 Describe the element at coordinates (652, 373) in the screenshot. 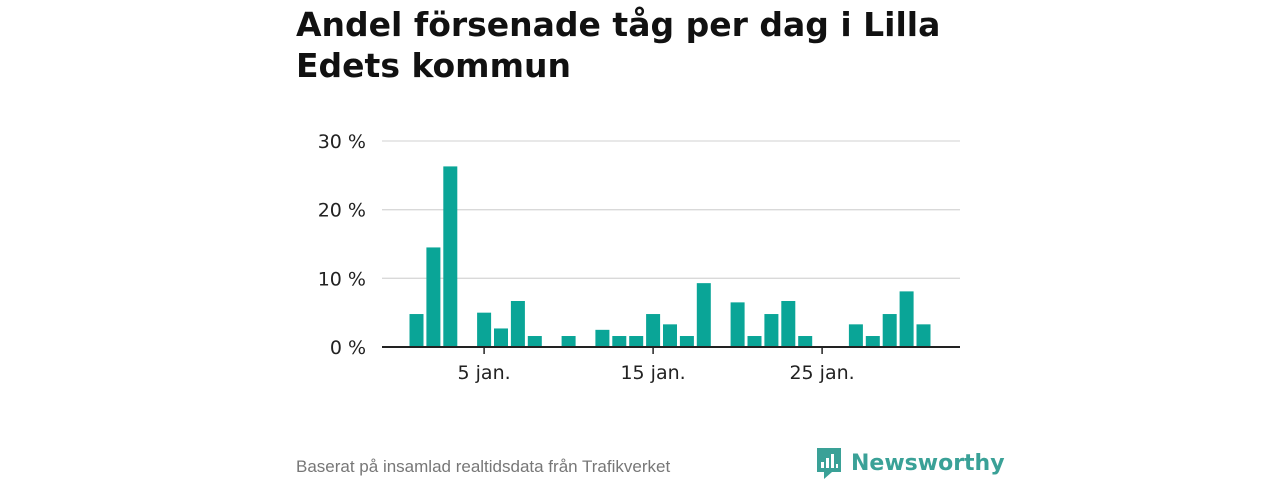

I see `x-tick-label: 15 jan.` at that location.